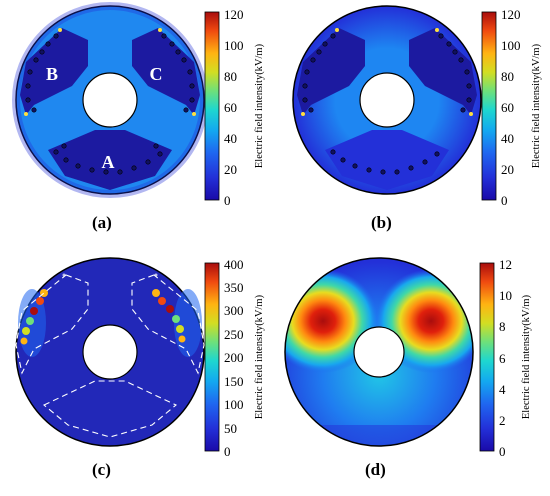  What do you see at coordinates (502, 326) in the screenshot?
I see `colorbar-tick: 8` at bounding box center [502, 326].